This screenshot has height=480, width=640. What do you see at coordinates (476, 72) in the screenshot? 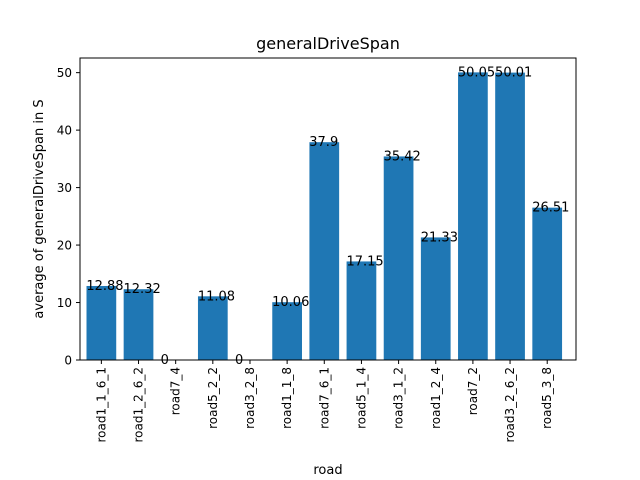
I see `data-label: 50.05` at bounding box center [476, 72].